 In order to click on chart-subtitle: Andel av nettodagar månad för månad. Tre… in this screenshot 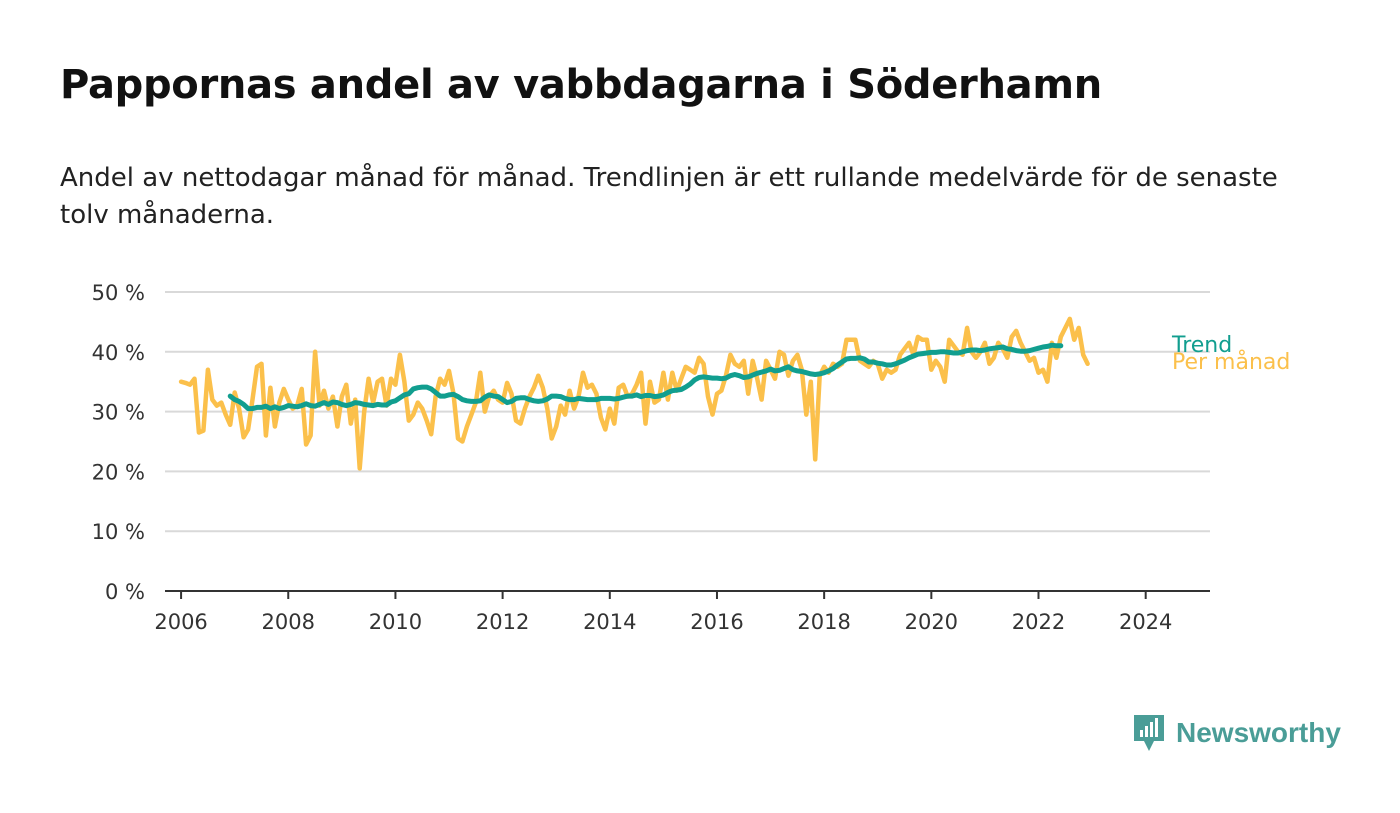, I will do `click(669, 196)`.